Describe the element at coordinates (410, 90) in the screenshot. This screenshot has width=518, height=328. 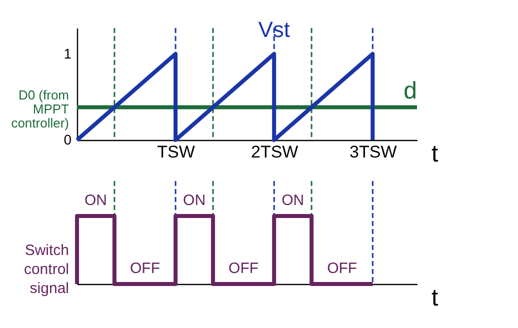
I see `ref-line-label: d` at that location.